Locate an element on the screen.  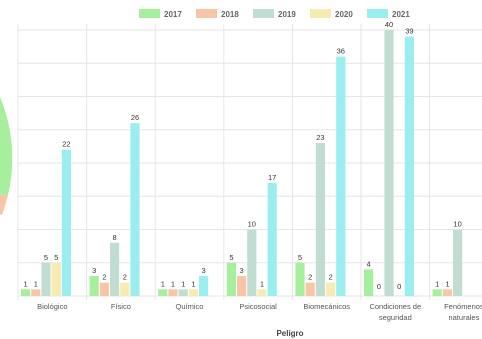
legend-label-2020: 2020 is located at coordinates (344, 14).